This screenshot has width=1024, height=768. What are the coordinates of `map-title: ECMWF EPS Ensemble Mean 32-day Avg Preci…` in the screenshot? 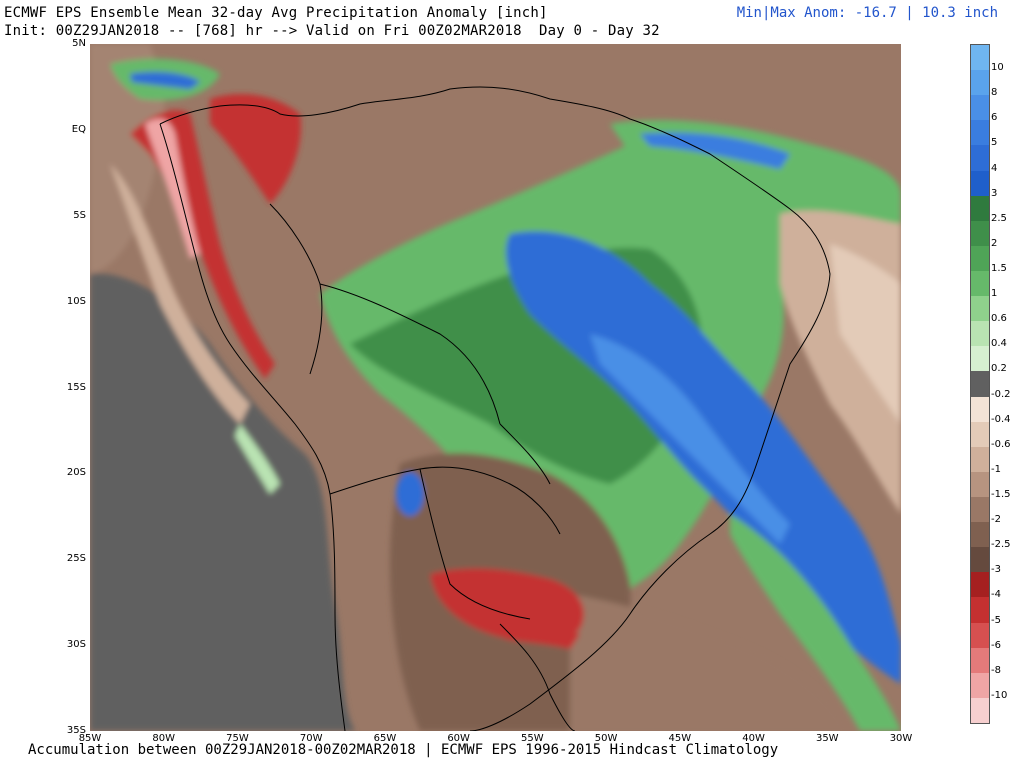 It's located at (276, 13).